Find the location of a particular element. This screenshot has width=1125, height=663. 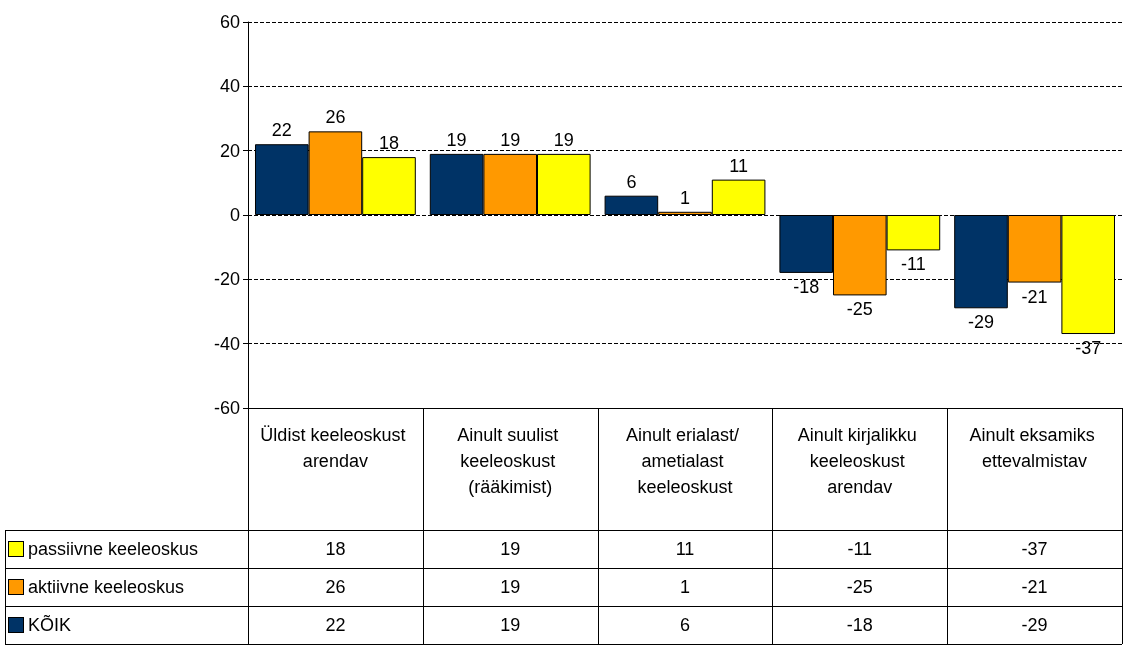

text: 6 is located at coordinates (631, 181).